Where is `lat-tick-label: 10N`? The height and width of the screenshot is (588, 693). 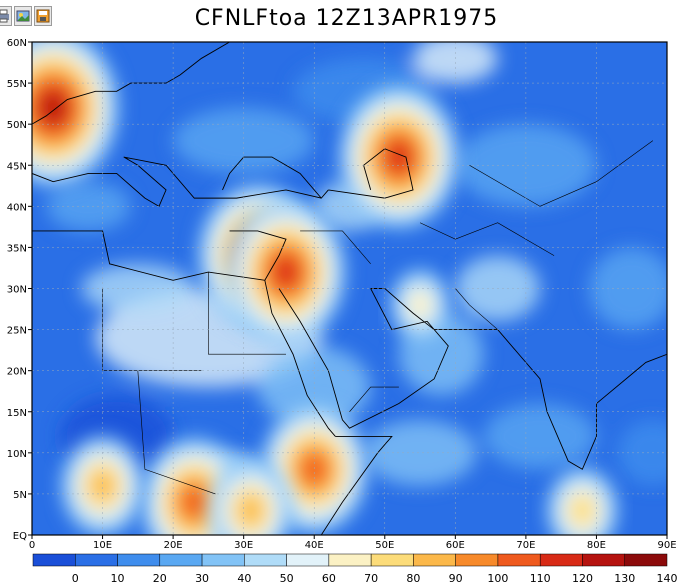 lat-tick-label: 10N is located at coordinates (17, 454).